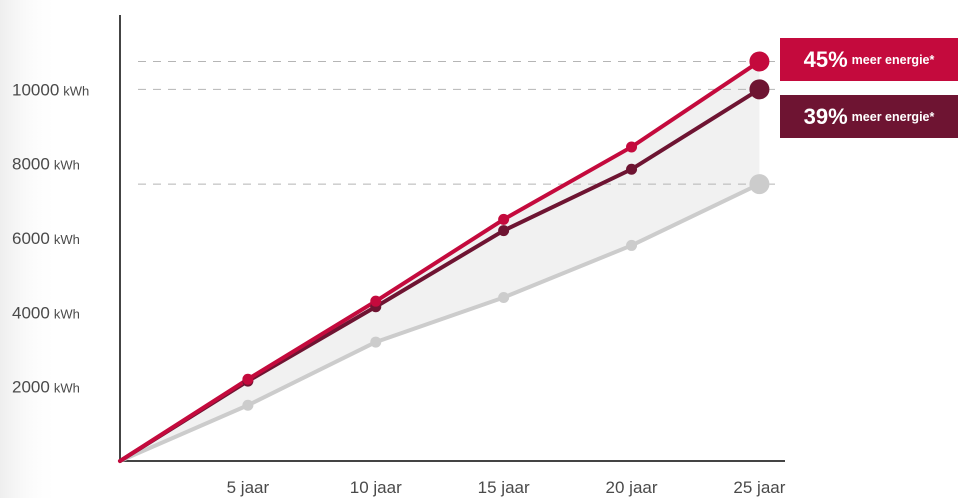 The image size is (958, 498). Describe the element at coordinates (825, 116) in the screenshot. I see `badge-percent: 39%` at that location.